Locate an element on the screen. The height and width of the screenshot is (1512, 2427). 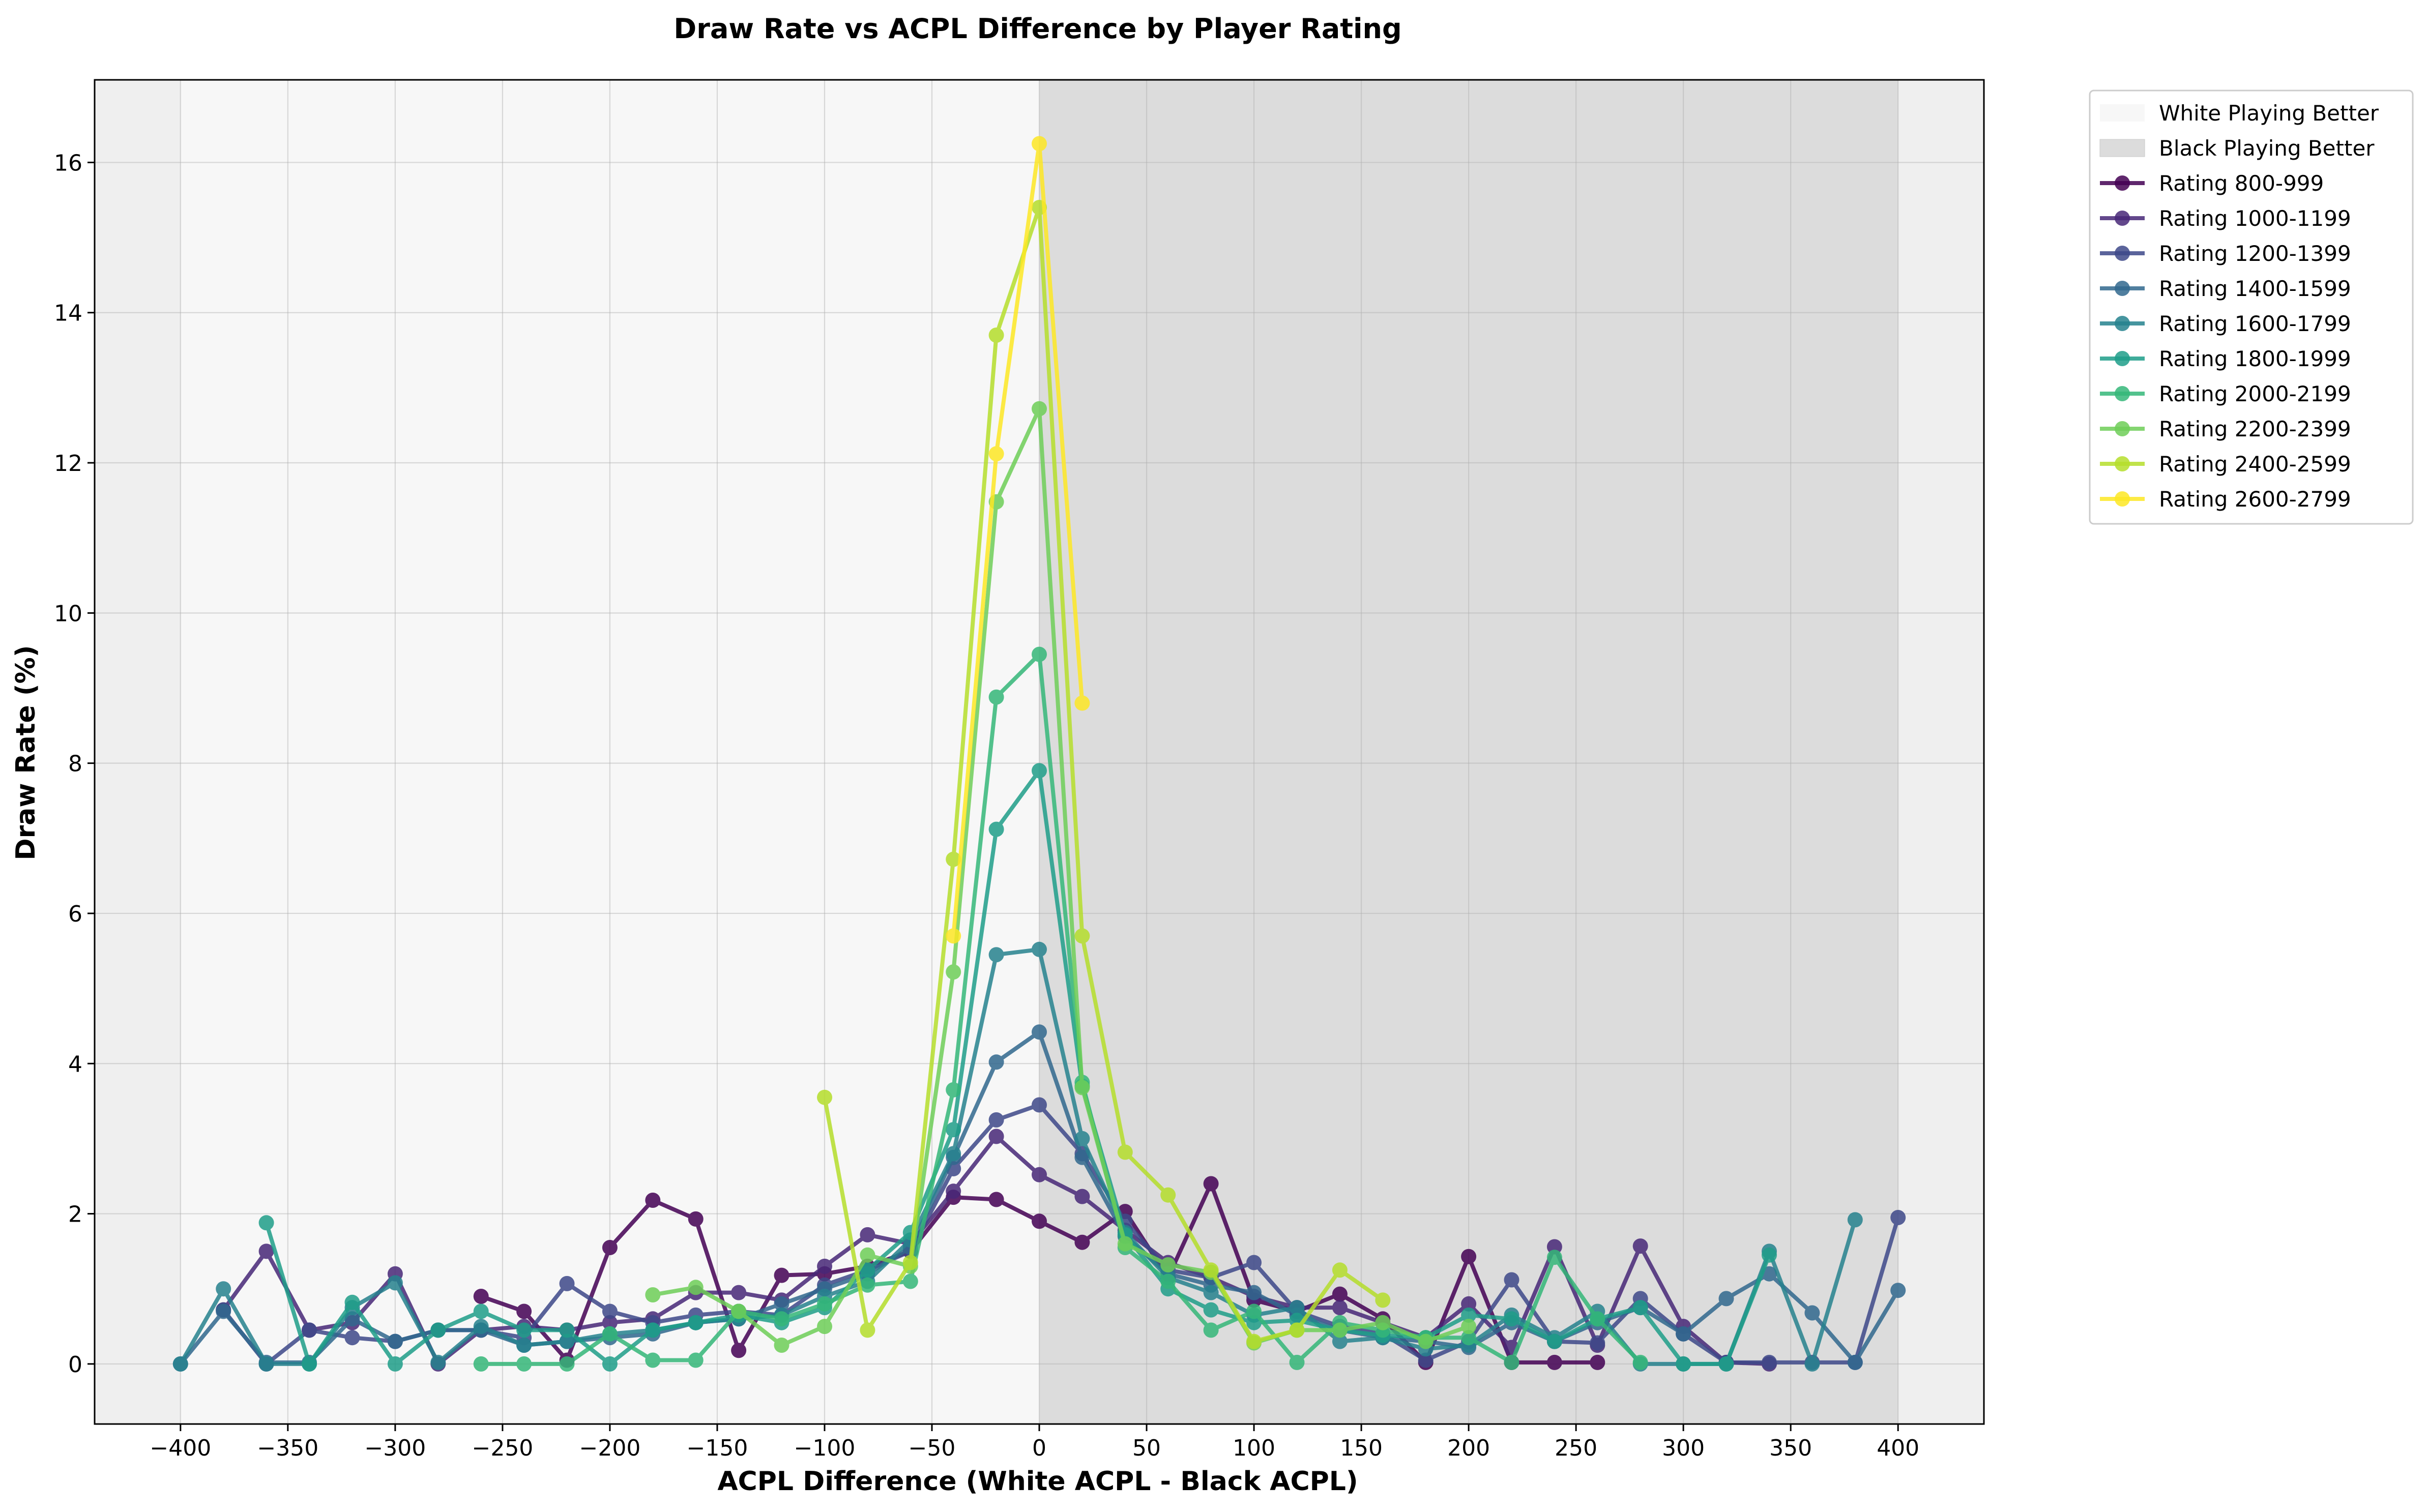
y-tick-label: 14 is located at coordinates (68, 314).